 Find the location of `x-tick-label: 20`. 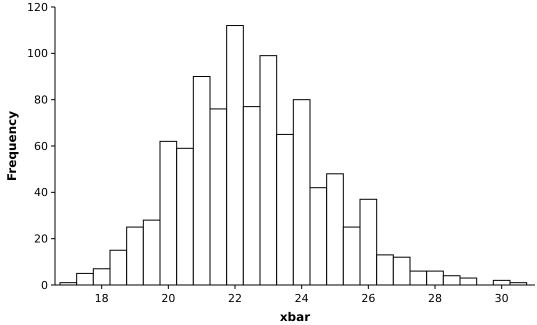

x-tick-label: 20 is located at coordinates (168, 298).